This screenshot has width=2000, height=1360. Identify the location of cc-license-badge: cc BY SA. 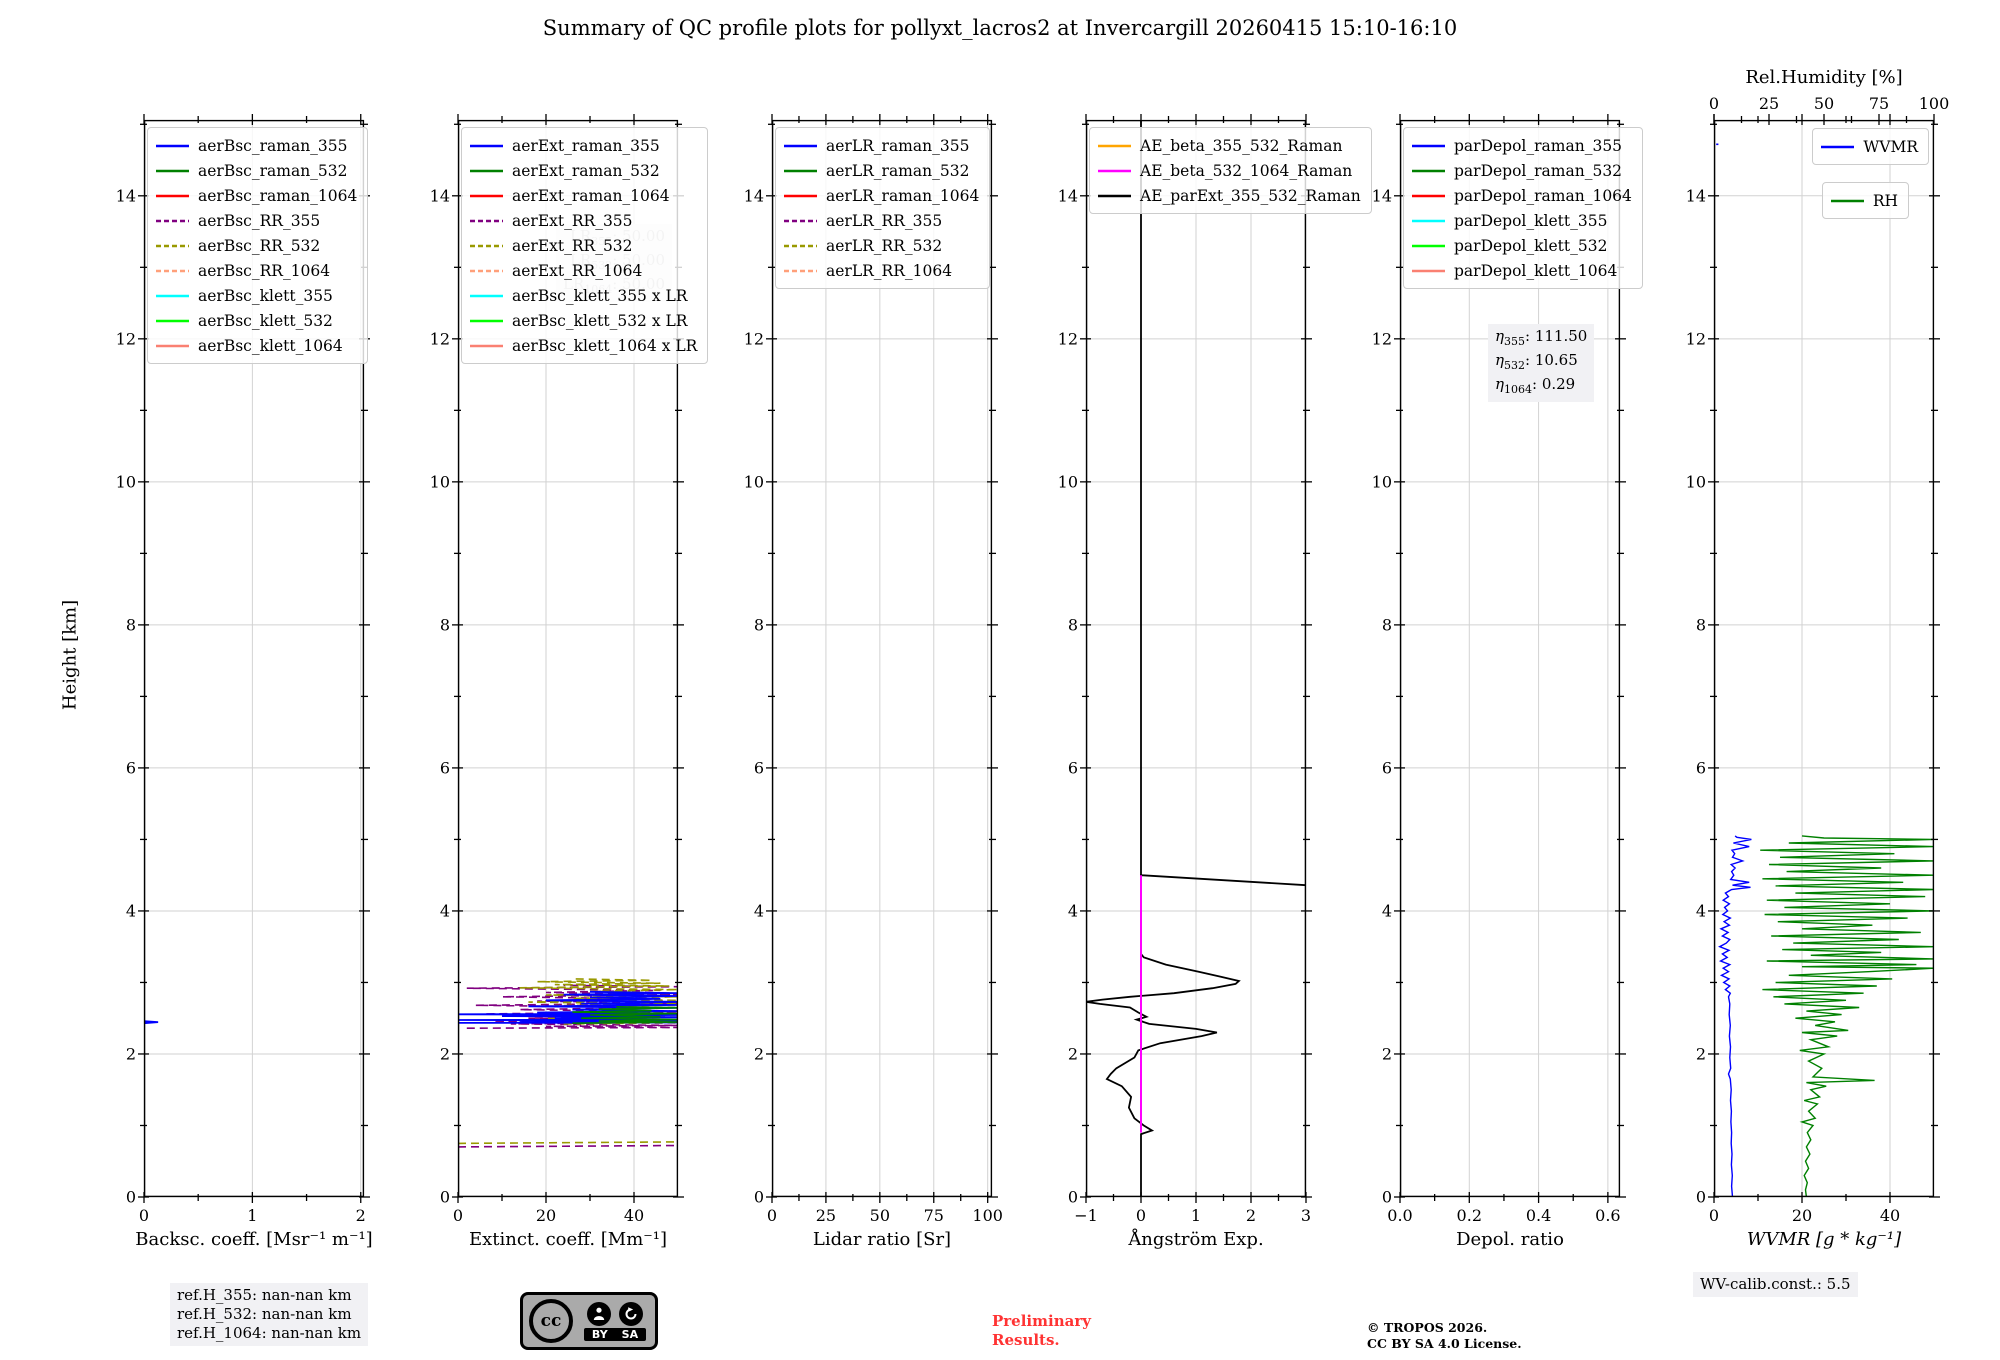
(589, 1321).